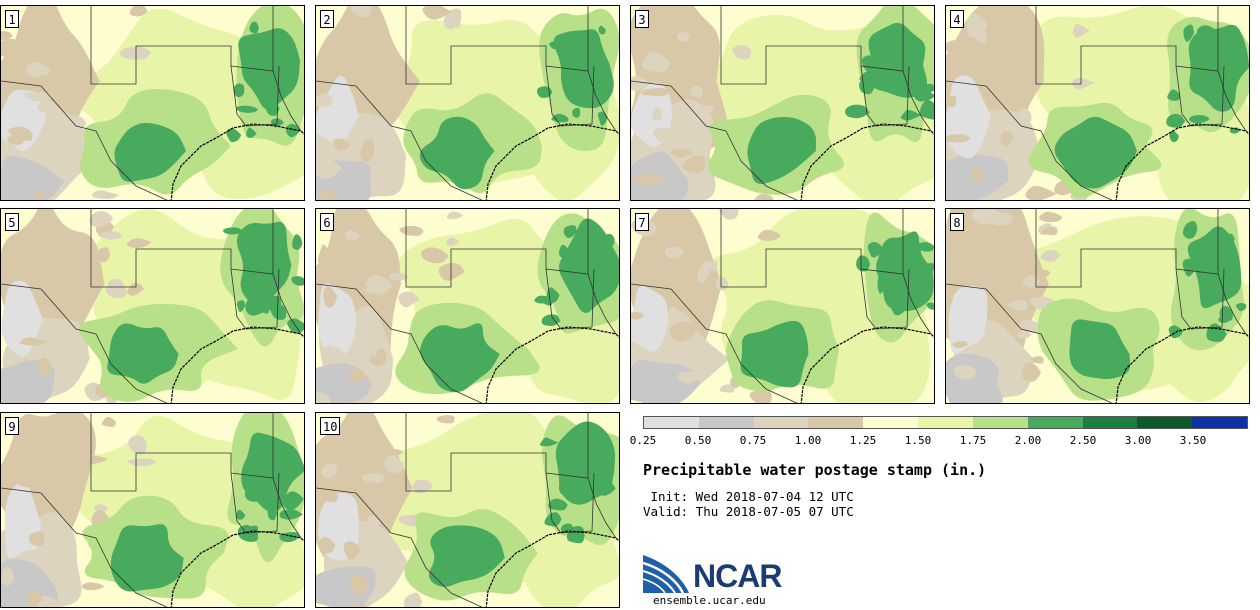 The width and height of the screenshot is (1260, 610). I want to click on colorbar-tick: 1.25, so click(863, 440).